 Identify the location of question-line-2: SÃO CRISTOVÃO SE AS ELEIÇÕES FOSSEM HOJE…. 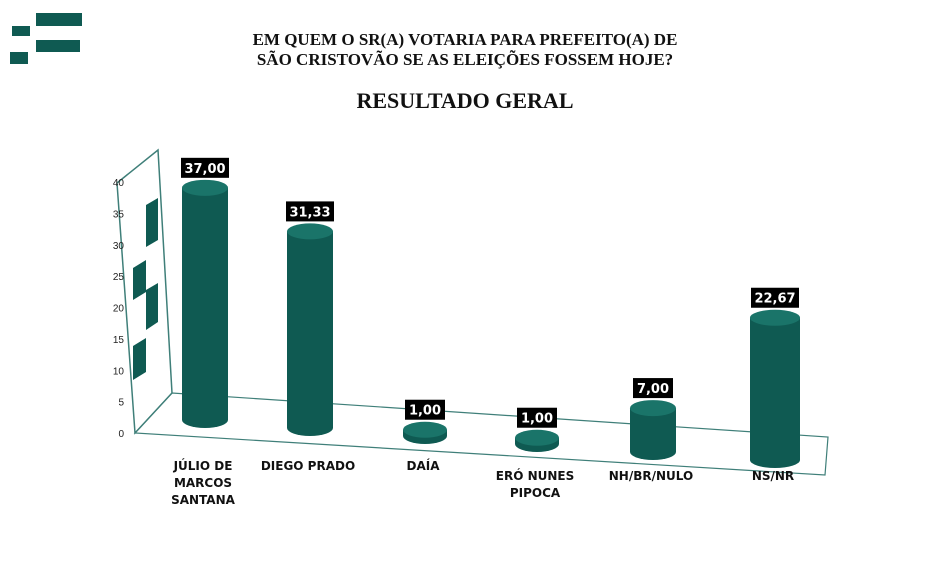
(465, 59).